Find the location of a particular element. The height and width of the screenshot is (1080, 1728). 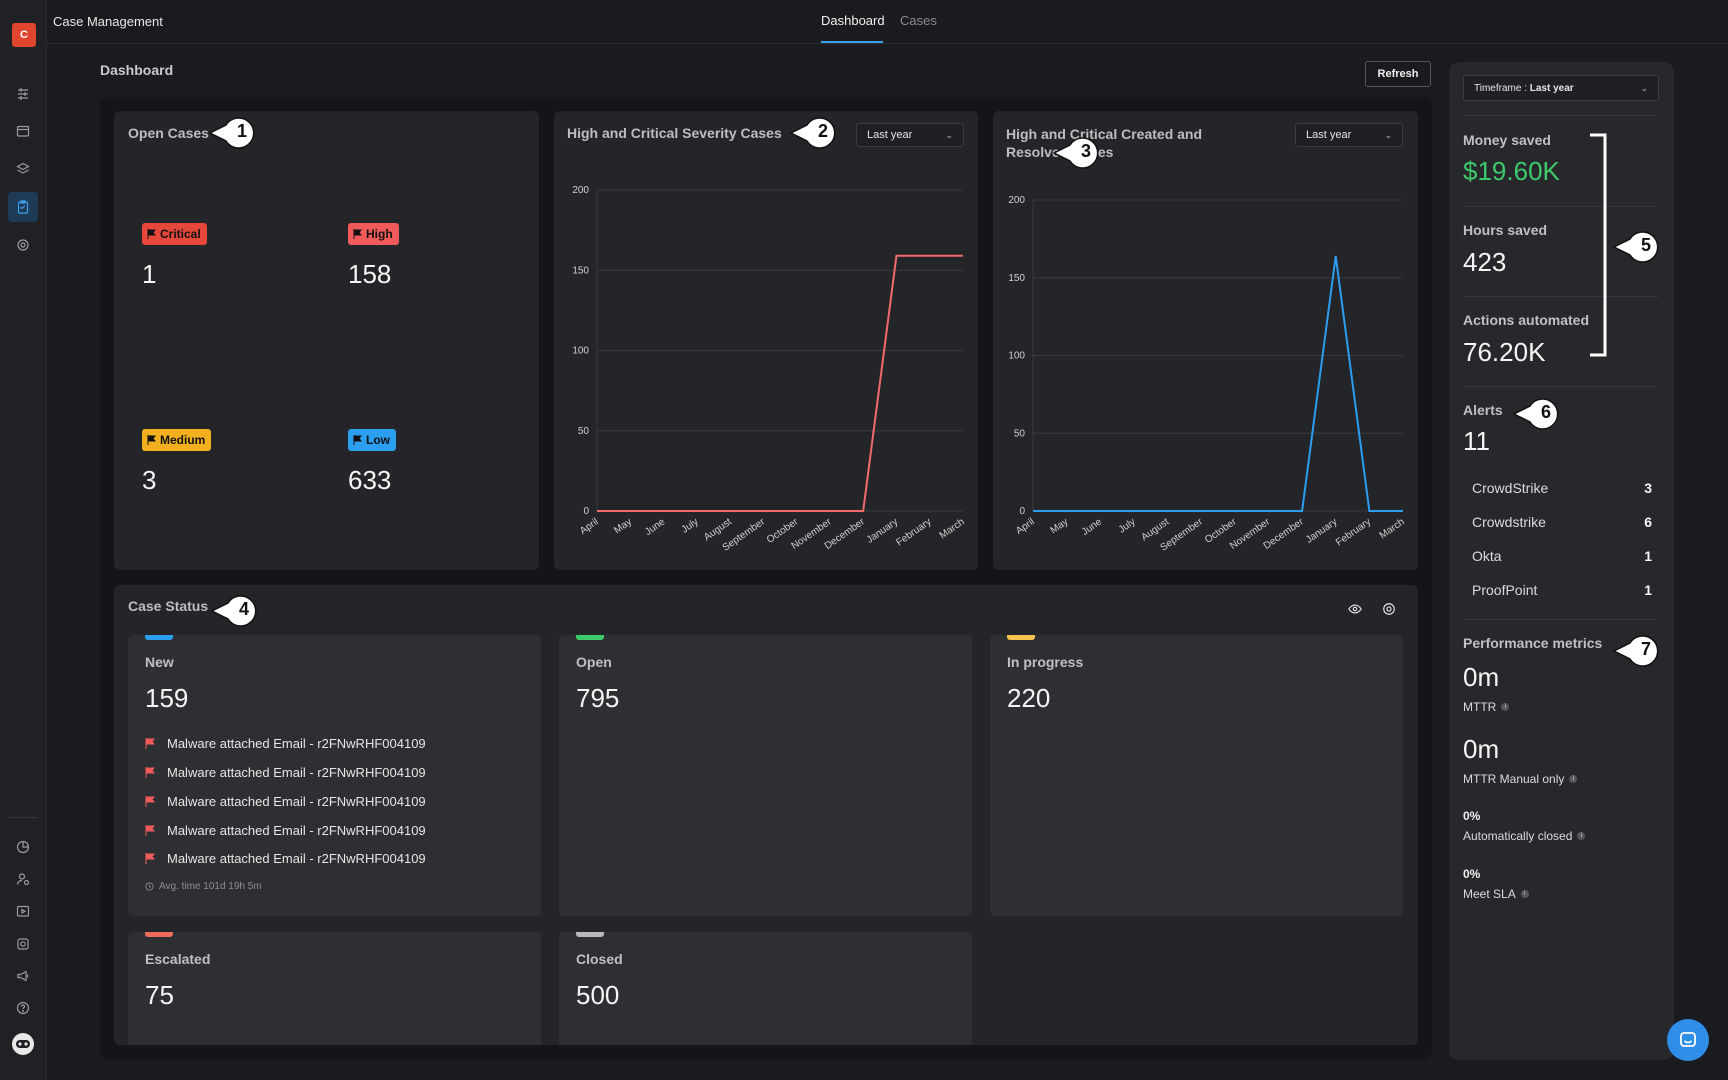

x-tick-label: February is located at coordinates (913, 532).